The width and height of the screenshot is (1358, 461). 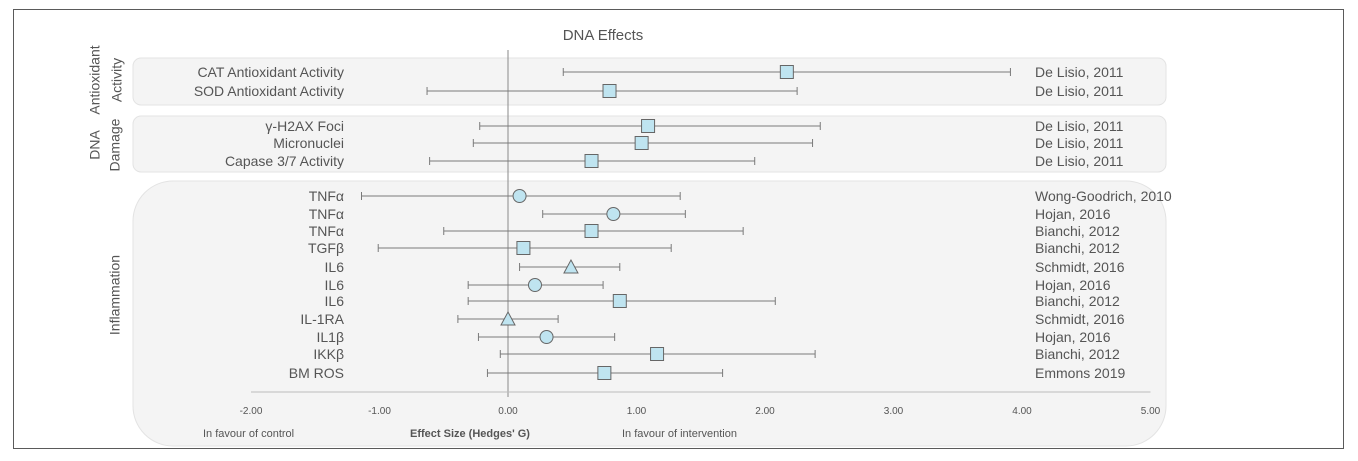 I want to click on row-label: SOD Antioxidant Activity, so click(x=269, y=91).